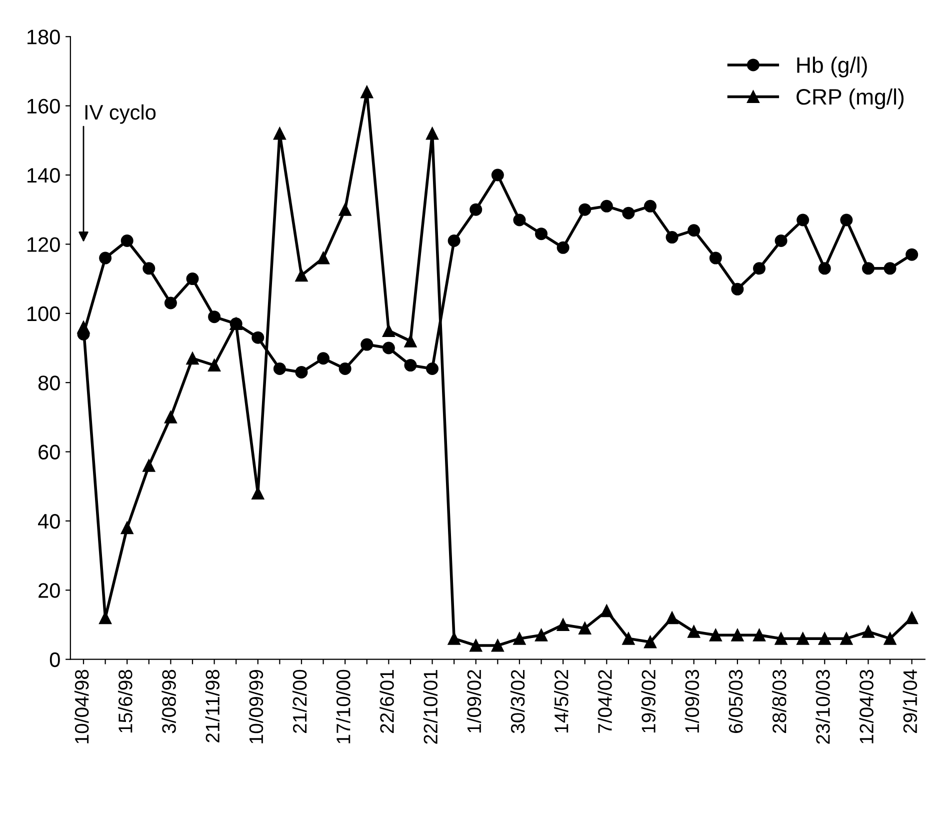 Image resolution: width=939 pixels, height=814 pixels. I want to click on x-tick-label: 3/08/98, so click(169, 702).